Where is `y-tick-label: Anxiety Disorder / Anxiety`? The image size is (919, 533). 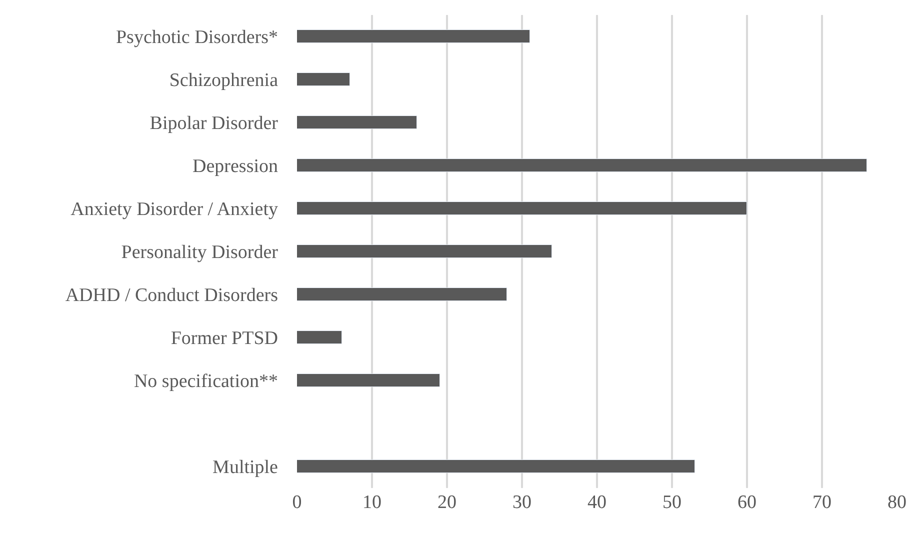 y-tick-label: Anxiety Disorder / Anxiety is located at coordinates (174, 209).